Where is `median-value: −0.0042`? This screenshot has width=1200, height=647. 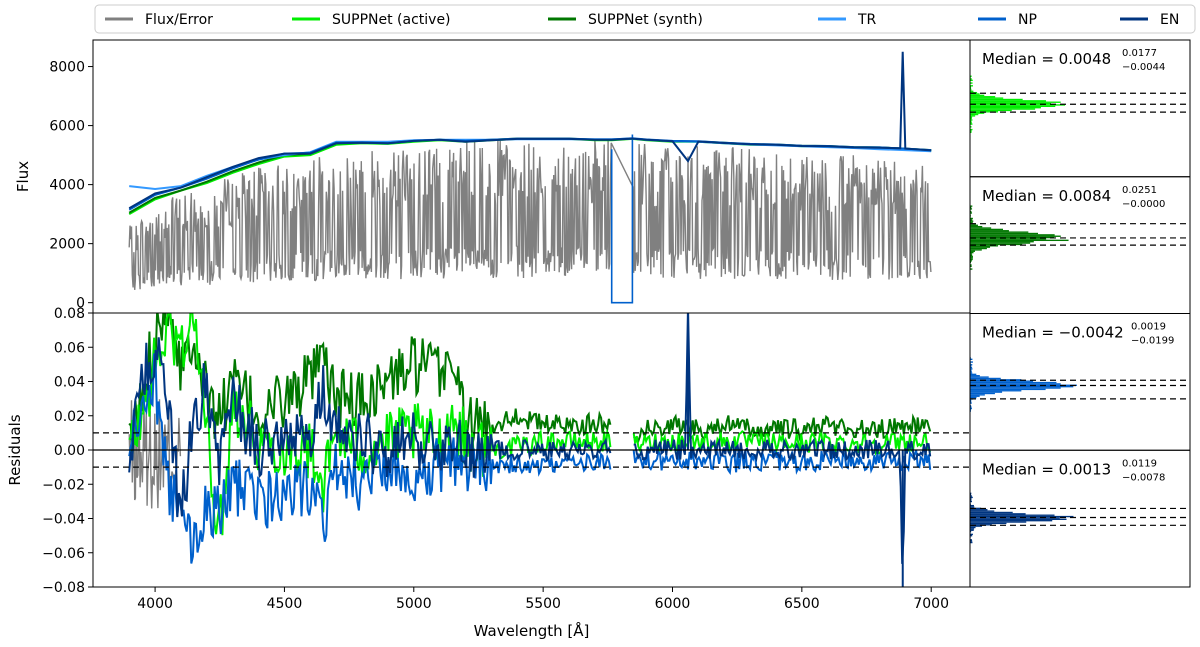
median-value: −0.0042 is located at coordinates (1091, 333).